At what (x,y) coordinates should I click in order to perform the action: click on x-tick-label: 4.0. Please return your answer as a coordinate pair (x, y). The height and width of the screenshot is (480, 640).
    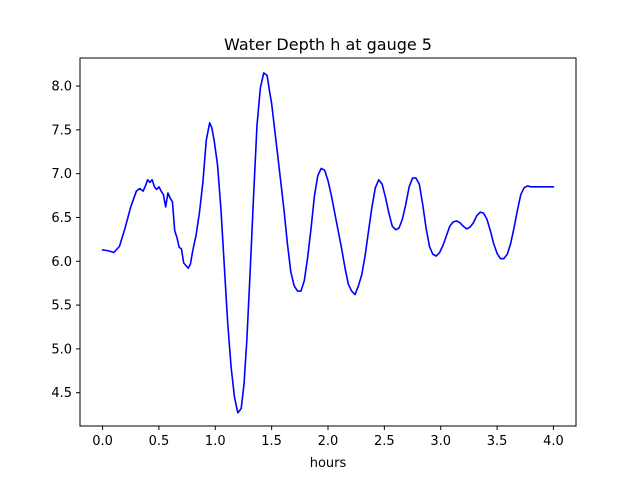
    Looking at the image, I should click on (553, 441).